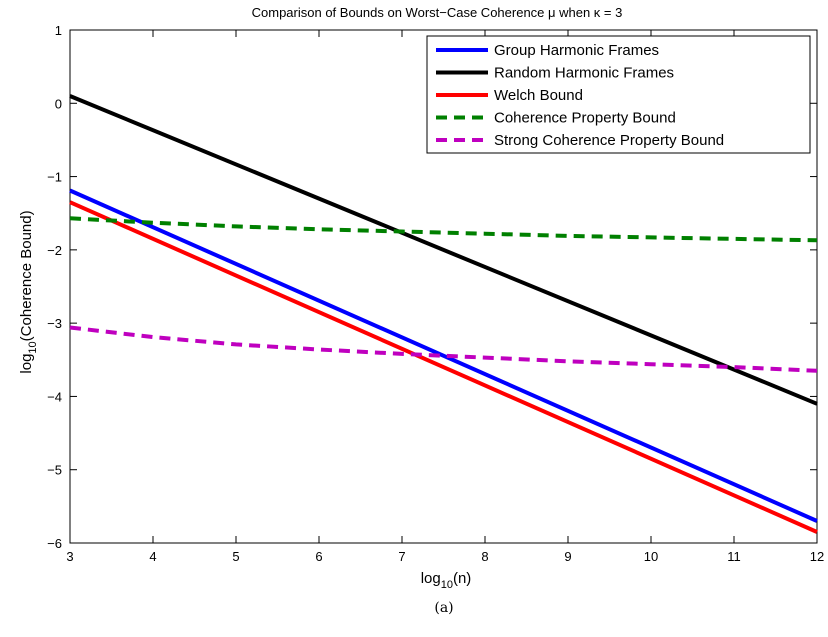 This screenshot has width=828, height=637. What do you see at coordinates (651, 556) in the screenshot?
I see `x-tick-label: 10` at bounding box center [651, 556].